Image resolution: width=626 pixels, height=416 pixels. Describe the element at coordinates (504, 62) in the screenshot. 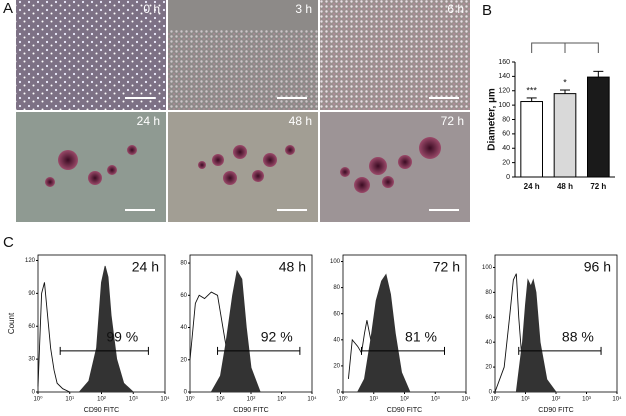

I see `y-tick-label: 160` at that location.